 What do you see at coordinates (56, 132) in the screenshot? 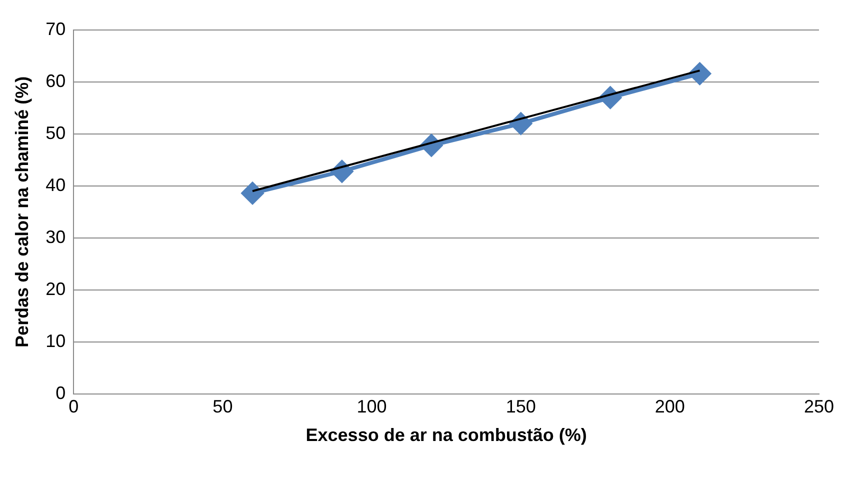
I see `y-tick-label: 50` at bounding box center [56, 132].